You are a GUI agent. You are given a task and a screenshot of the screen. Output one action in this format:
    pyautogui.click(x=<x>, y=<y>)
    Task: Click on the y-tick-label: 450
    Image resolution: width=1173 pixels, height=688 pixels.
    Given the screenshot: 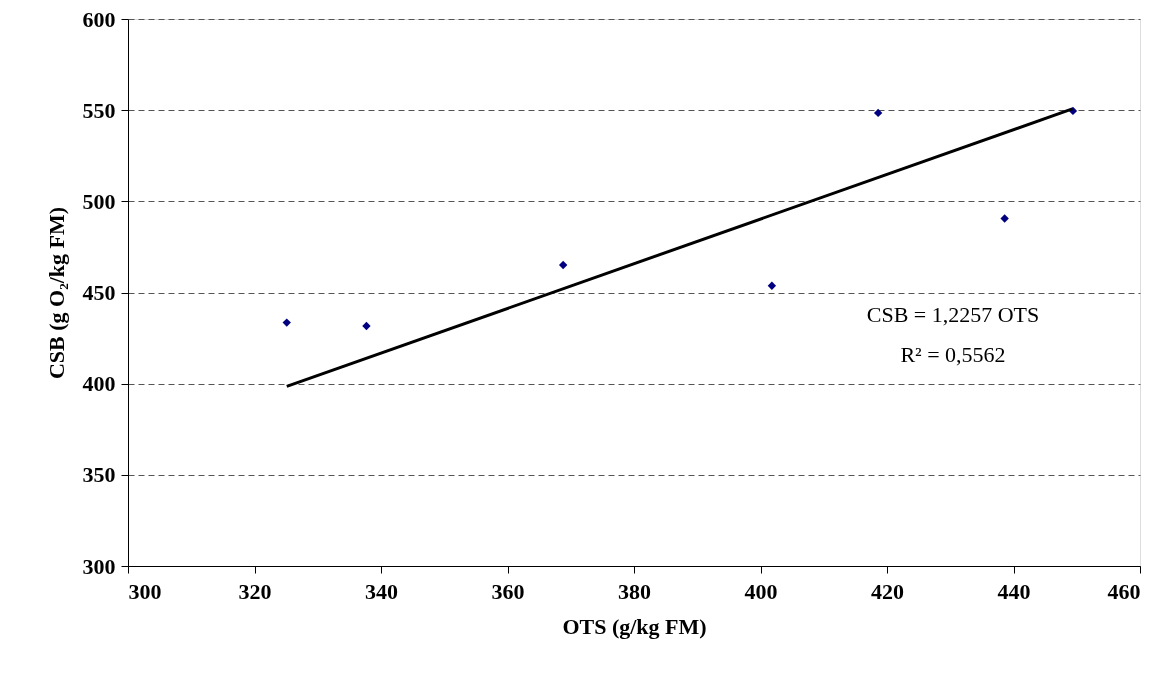 What is the action you would take?
    pyautogui.click(x=99, y=292)
    